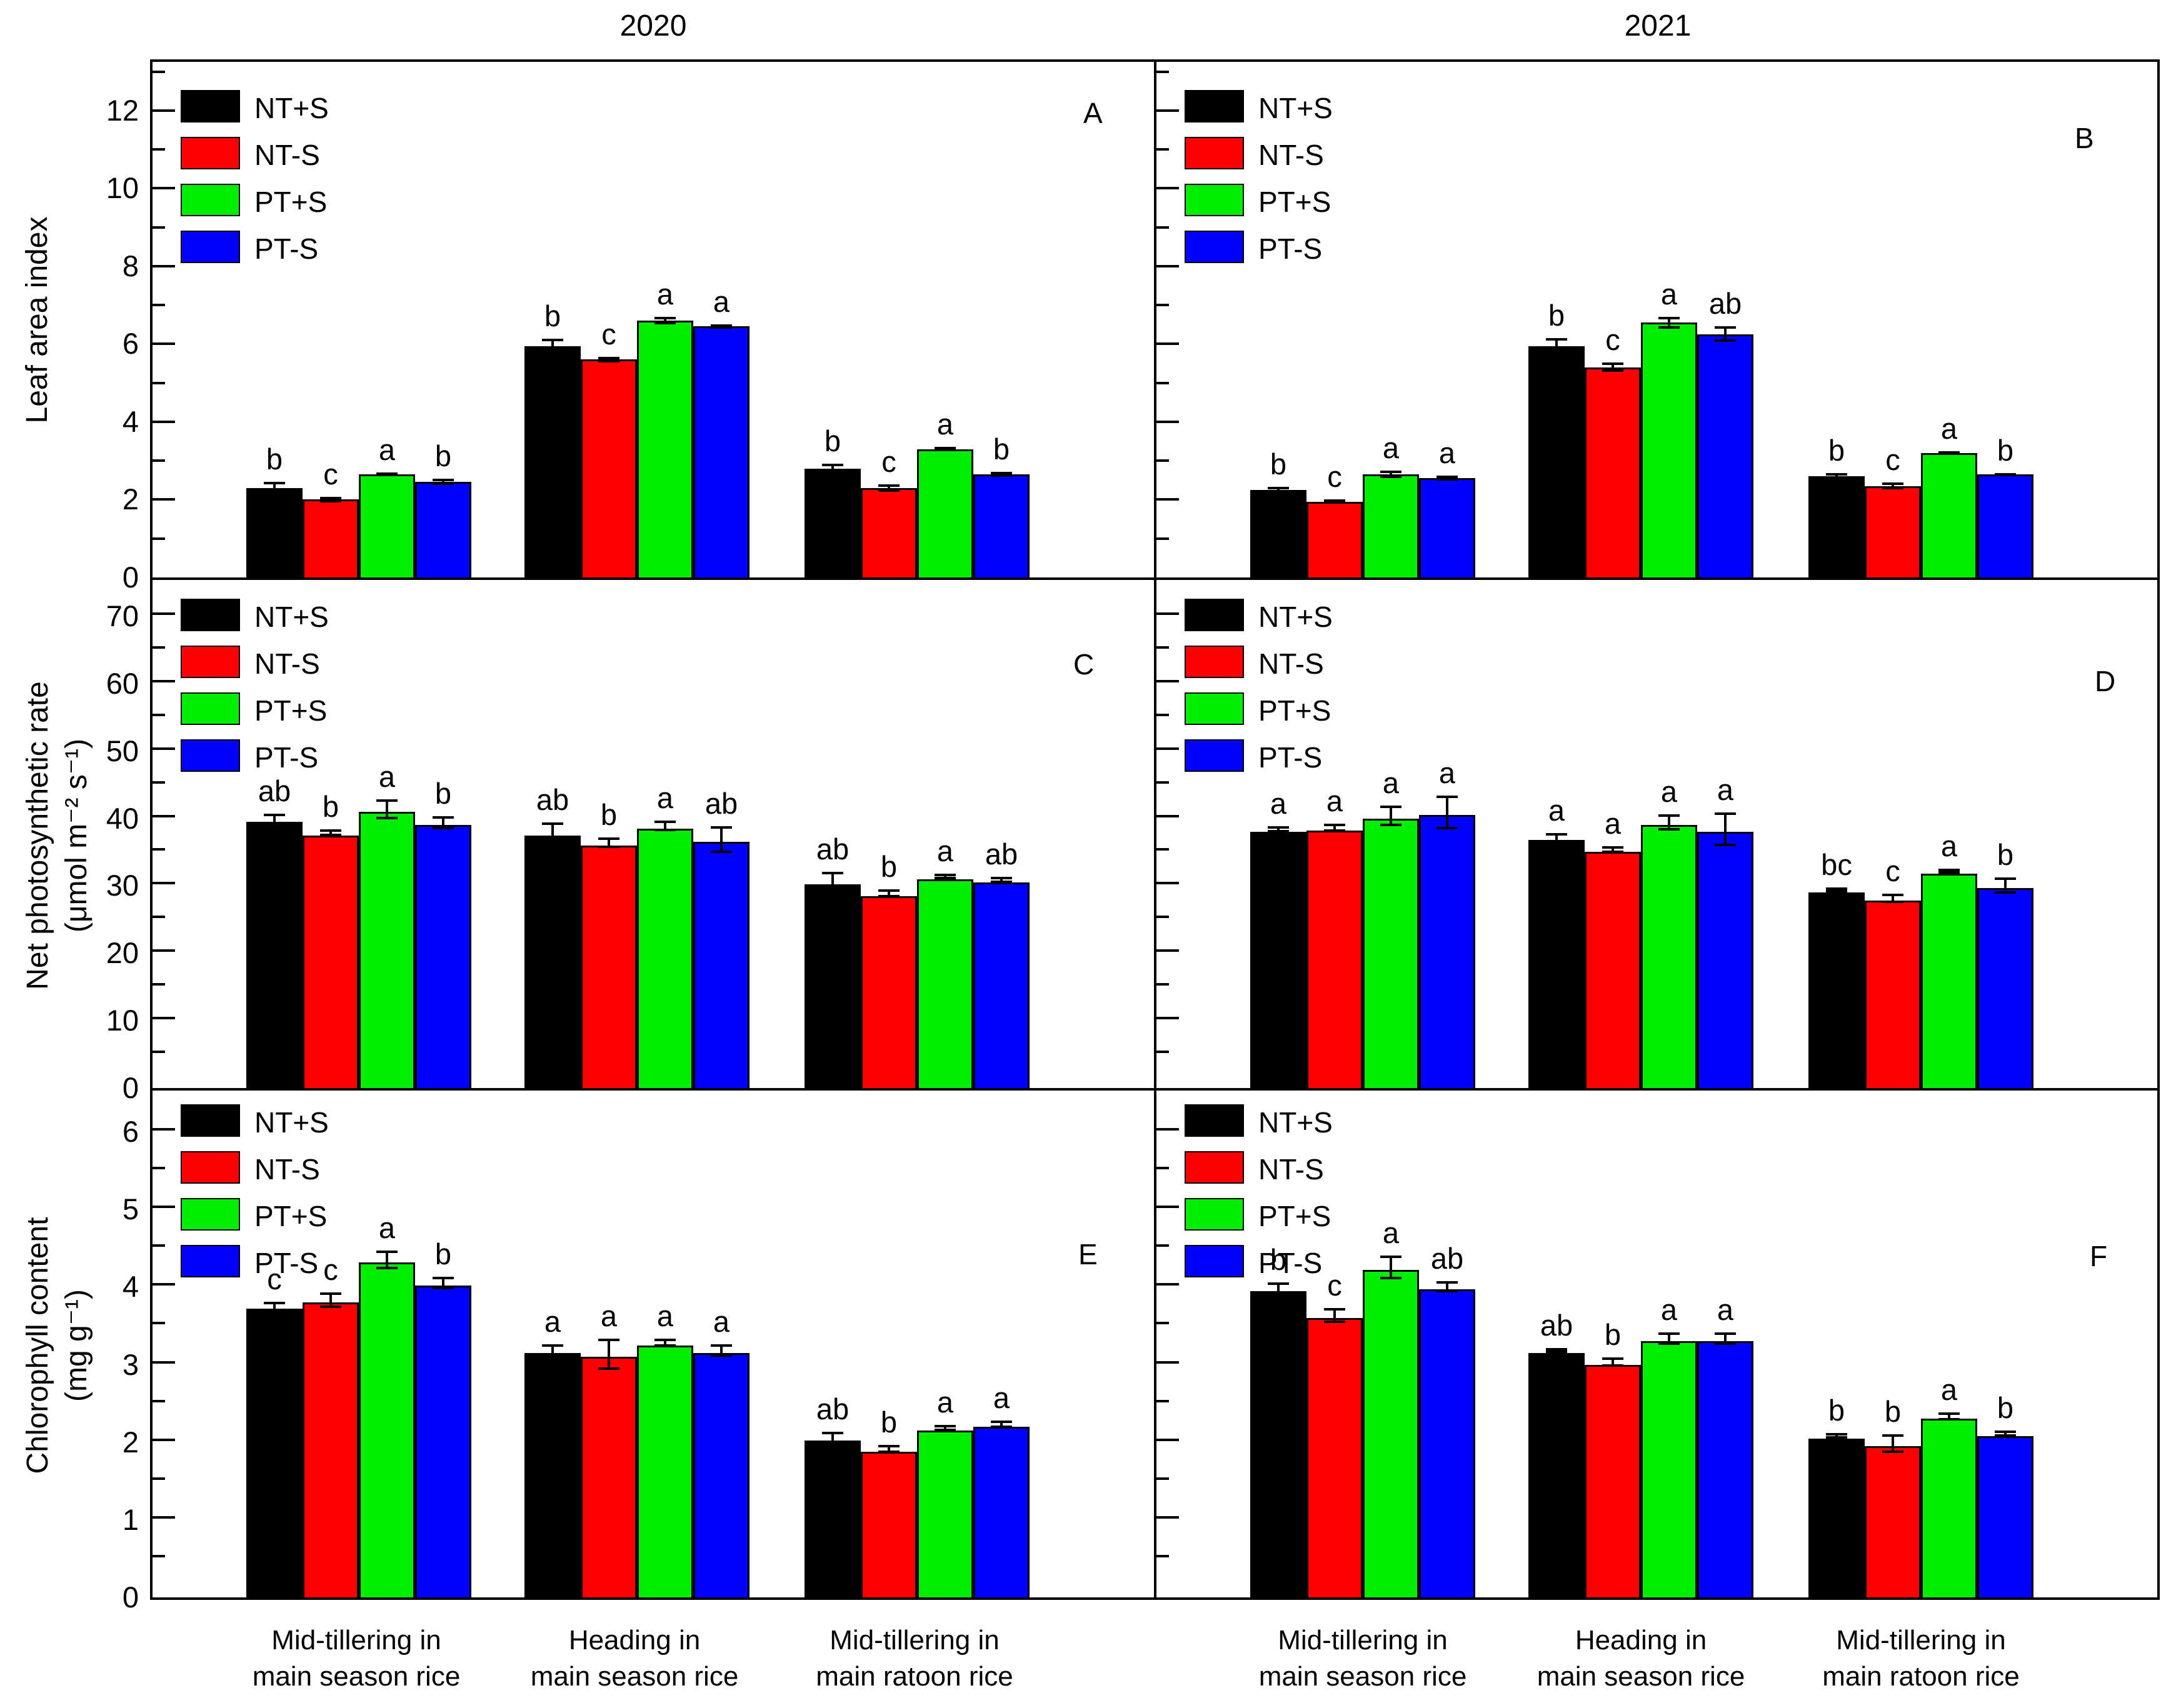 The height and width of the screenshot is (1708, 2166). I want to click on panel-letter-E: E, so click(1088, 1254).